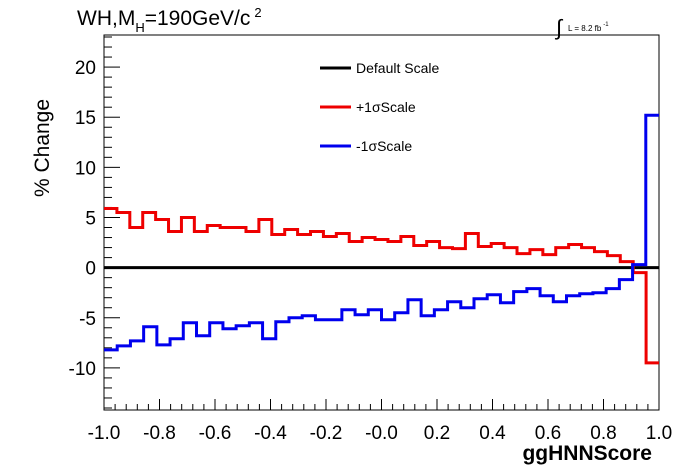  Describe the element at coordinates (603, 433) in the screenshot. I see `x-tick-label: 0.8` at that location.